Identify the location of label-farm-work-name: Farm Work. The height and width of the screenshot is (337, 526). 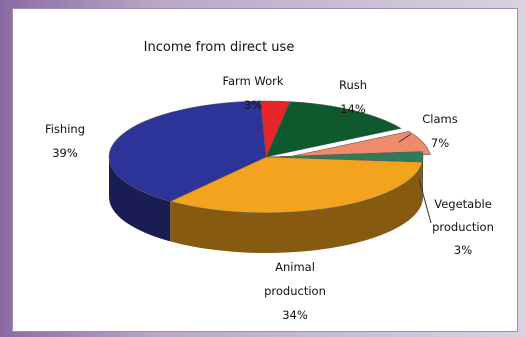
(252, 81).